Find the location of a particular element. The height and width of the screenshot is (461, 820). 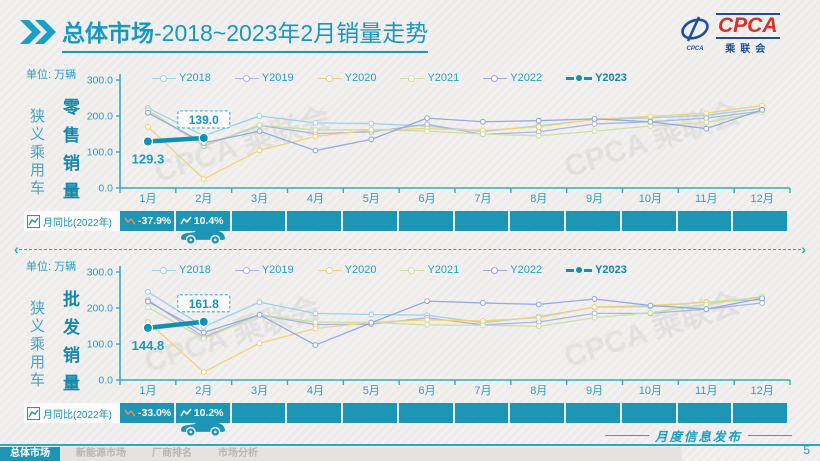

yoy-month-bar: -37.9% 10.4% is located at coordinates (453, 221).